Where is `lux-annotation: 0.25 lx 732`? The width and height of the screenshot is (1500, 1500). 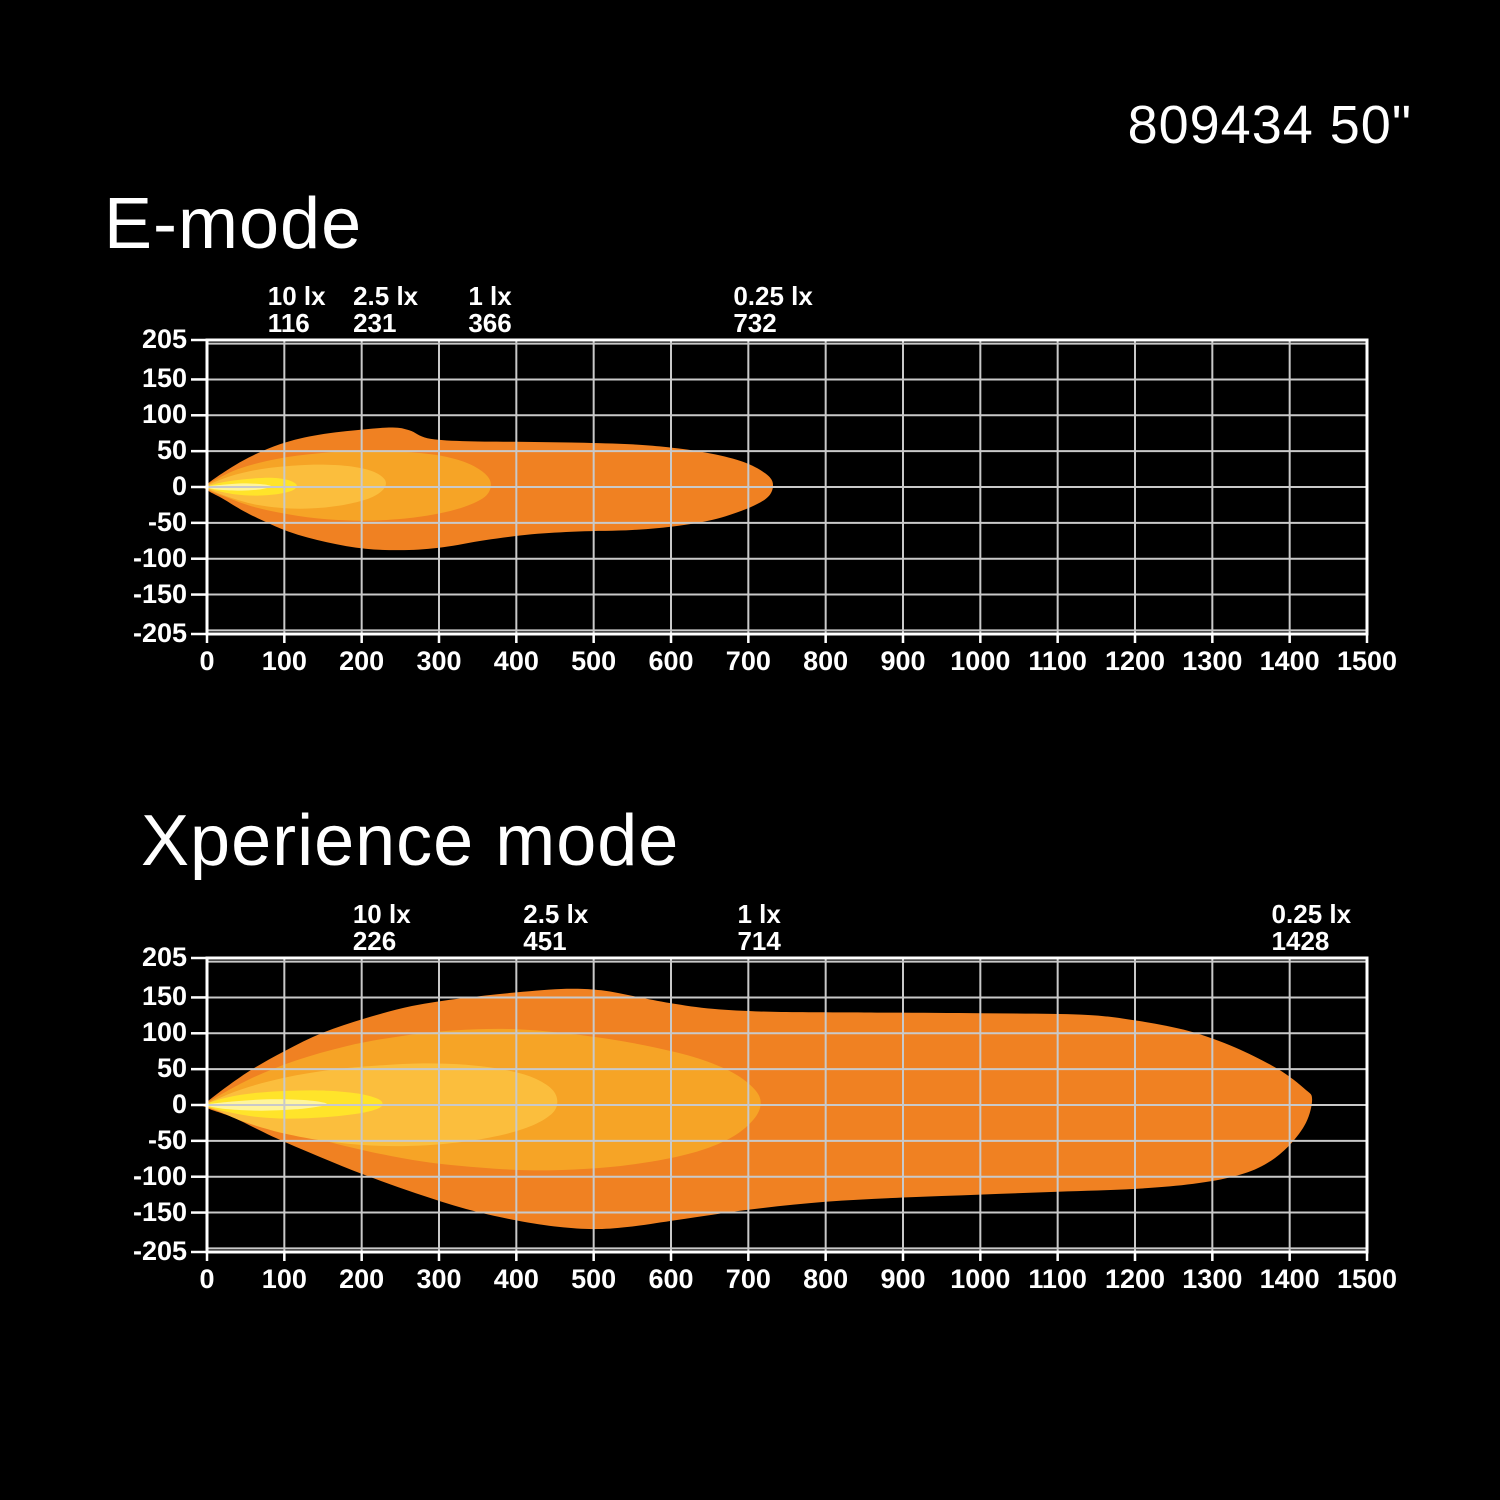 lux-annotation: 0.25 lx 732 is located at coordinates (773, 310).